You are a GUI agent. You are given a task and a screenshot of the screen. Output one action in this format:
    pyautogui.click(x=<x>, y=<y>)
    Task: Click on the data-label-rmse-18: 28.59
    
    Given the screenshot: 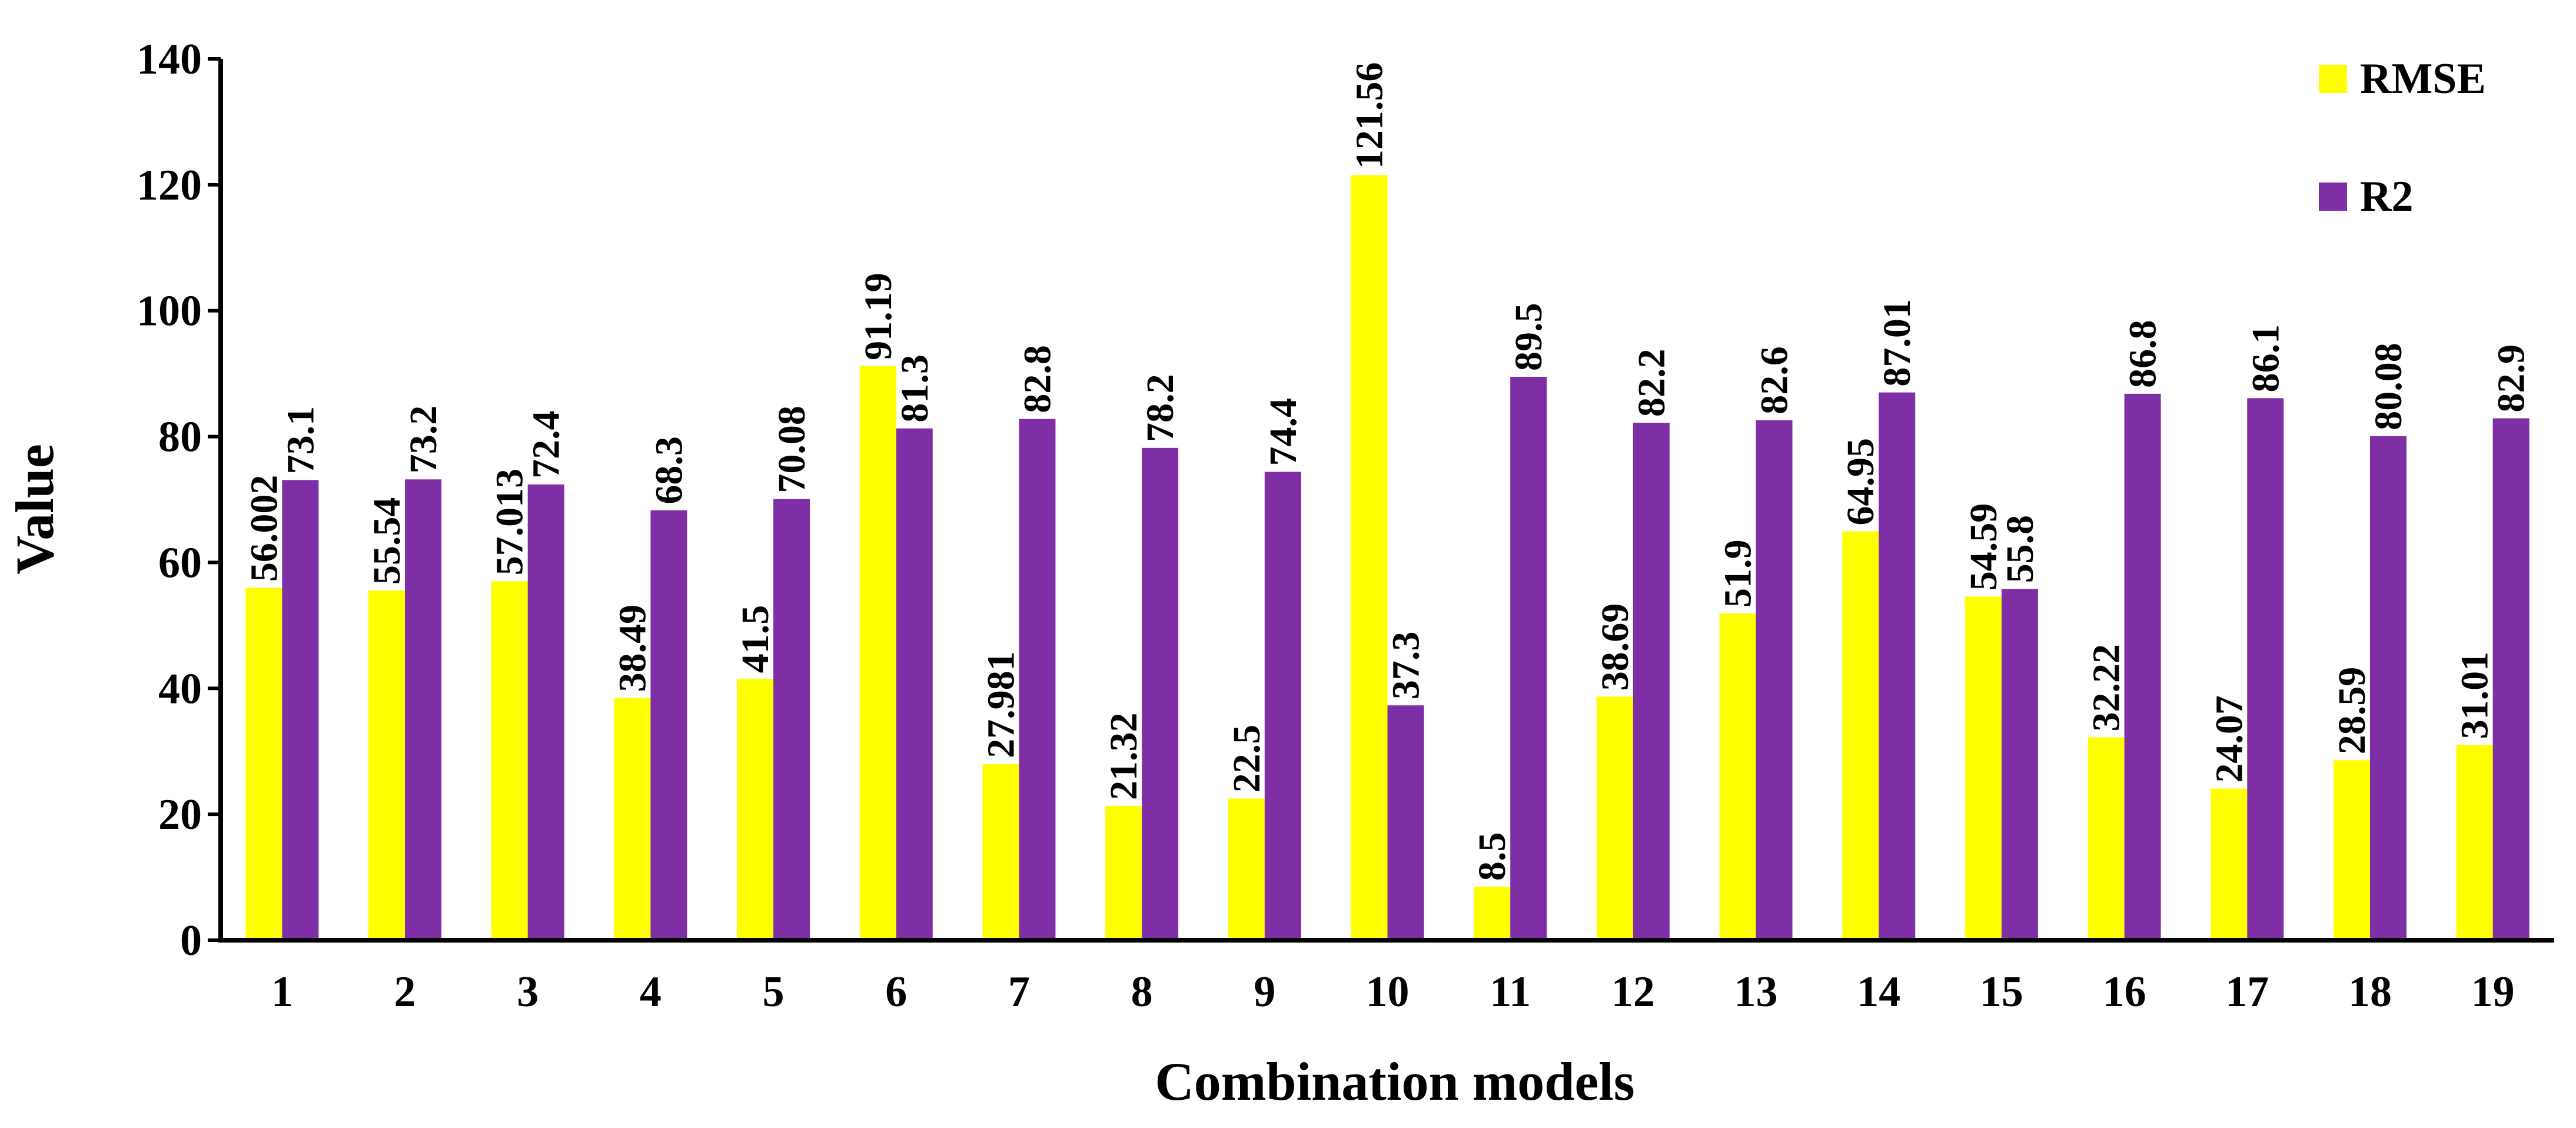 What is the action you would take?
    pyautogui.click(x=2352, y=711)
    